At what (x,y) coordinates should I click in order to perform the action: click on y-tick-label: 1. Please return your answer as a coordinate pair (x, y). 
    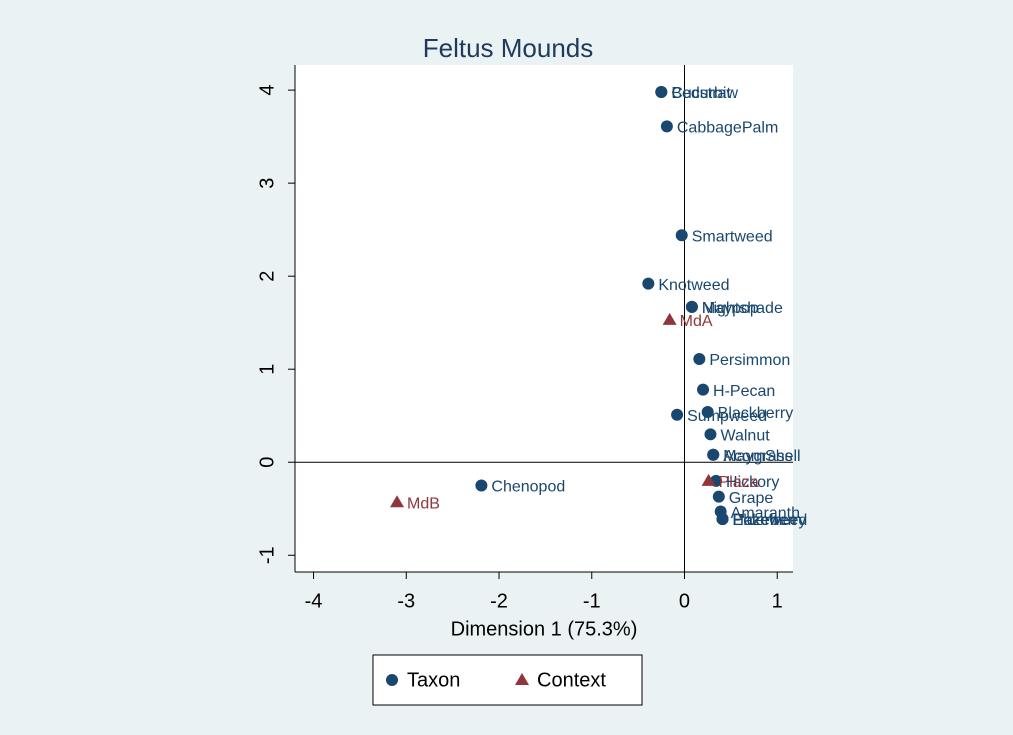
    Looking at the image, I should click on (267, 369).